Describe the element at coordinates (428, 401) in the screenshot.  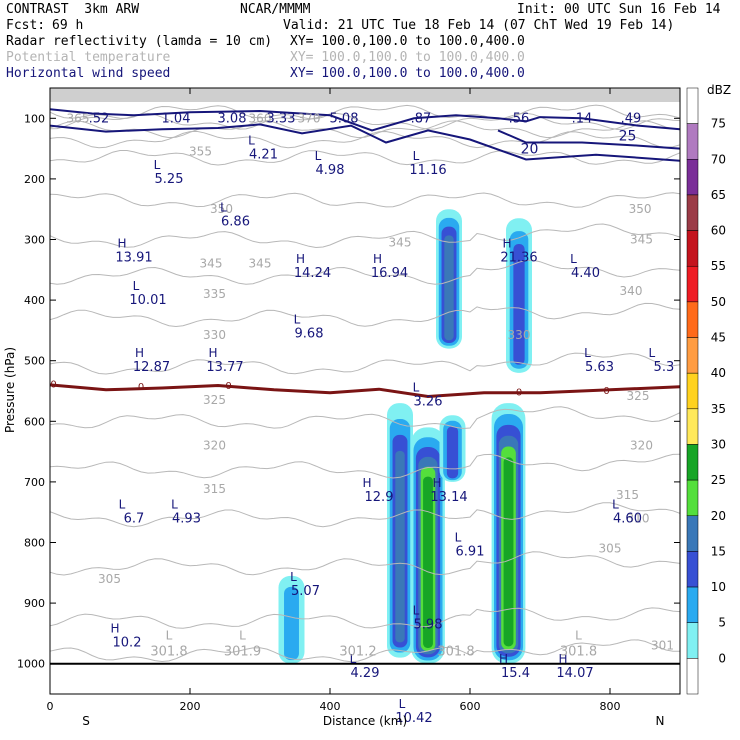
I see `wind-value-label: 3.26` at that location.